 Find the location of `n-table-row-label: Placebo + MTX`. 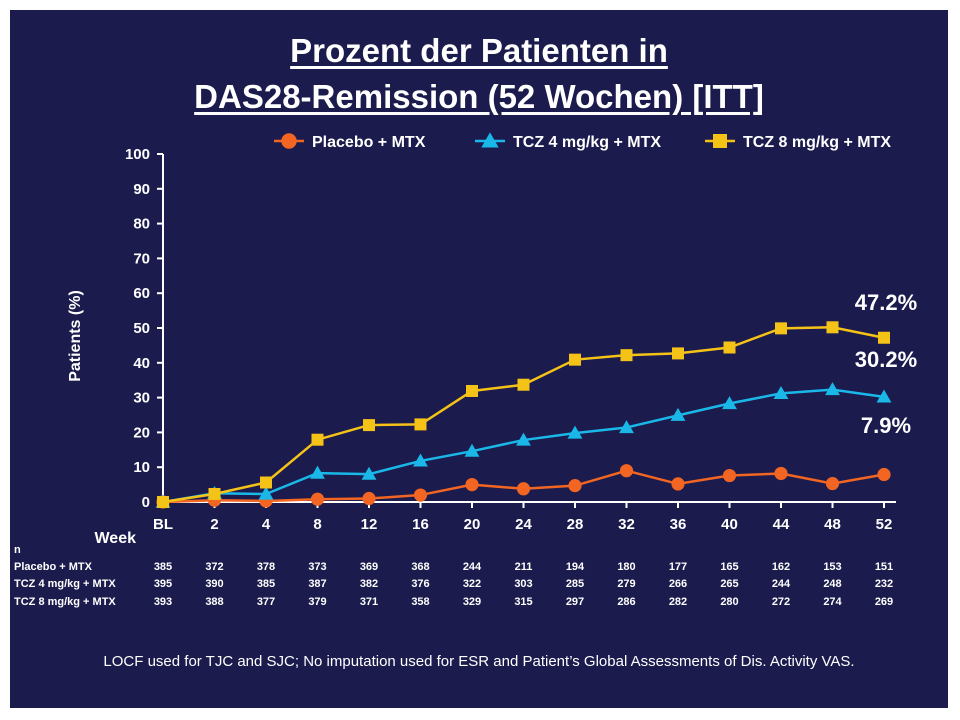

n-table-row-label: Placebo + MTX is located at coordinates (53, 567).